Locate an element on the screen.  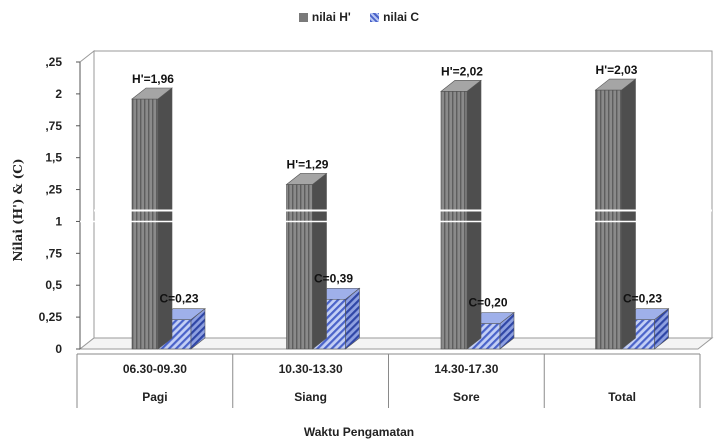
x-tick-label-period: Sore is located at coordinates (466, 397).